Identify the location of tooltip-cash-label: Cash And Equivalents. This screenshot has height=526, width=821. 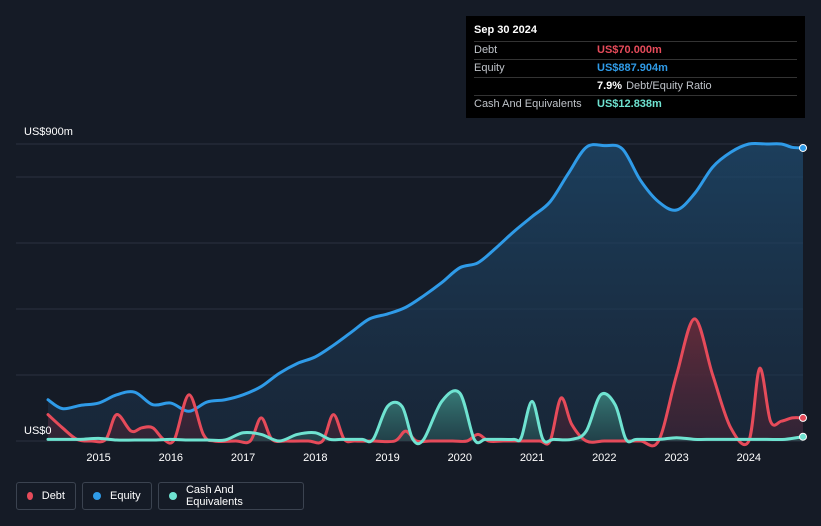
(528, 104).